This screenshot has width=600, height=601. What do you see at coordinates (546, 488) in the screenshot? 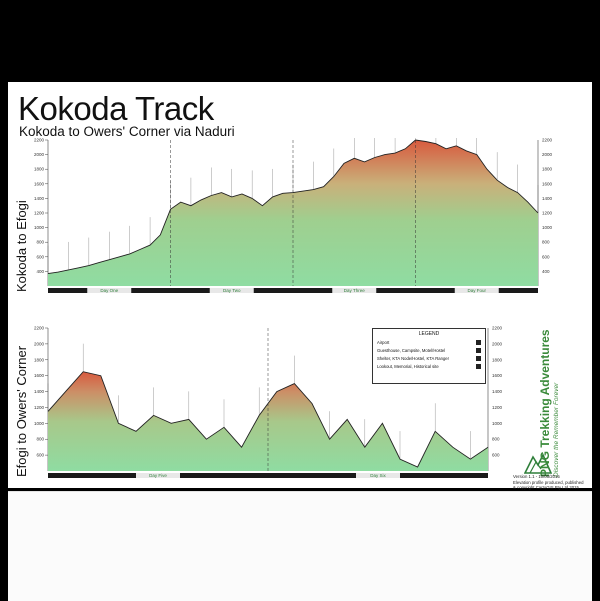
I see `credit-copyright: & copyright CartoGIS Pty Ltd 2015` at bounding box center [546, 488].